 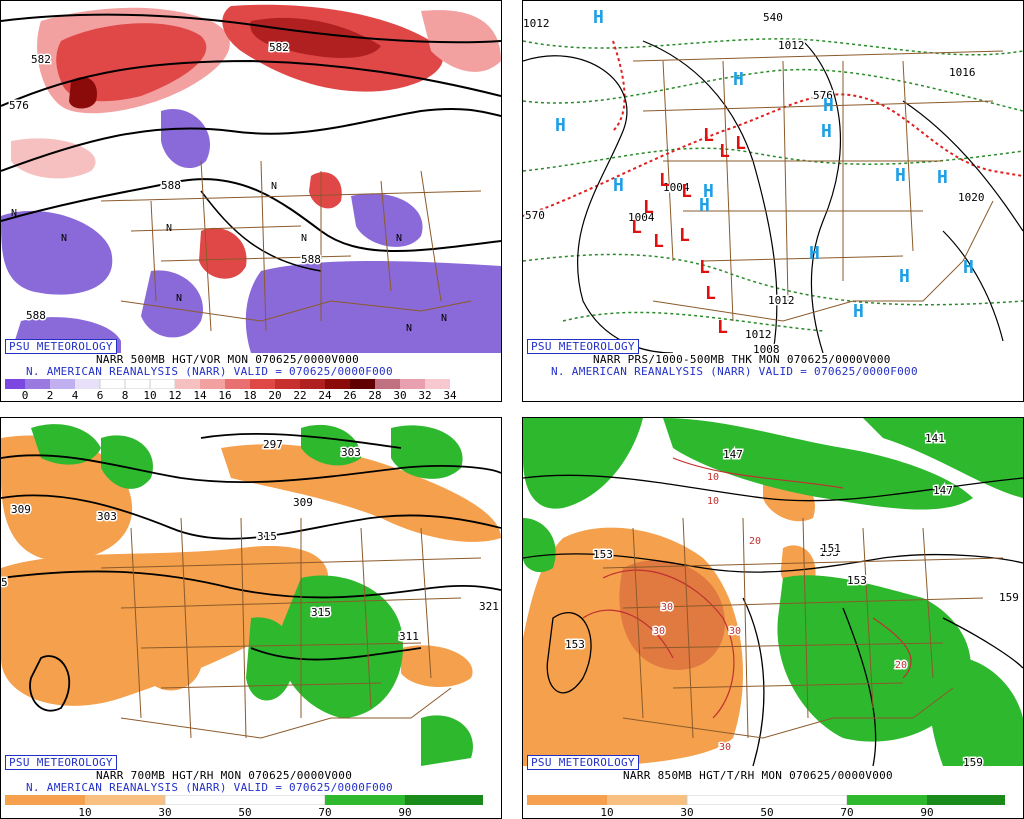 I want to click on colorbar-tick-label: 18, so click(x=250, y=395).